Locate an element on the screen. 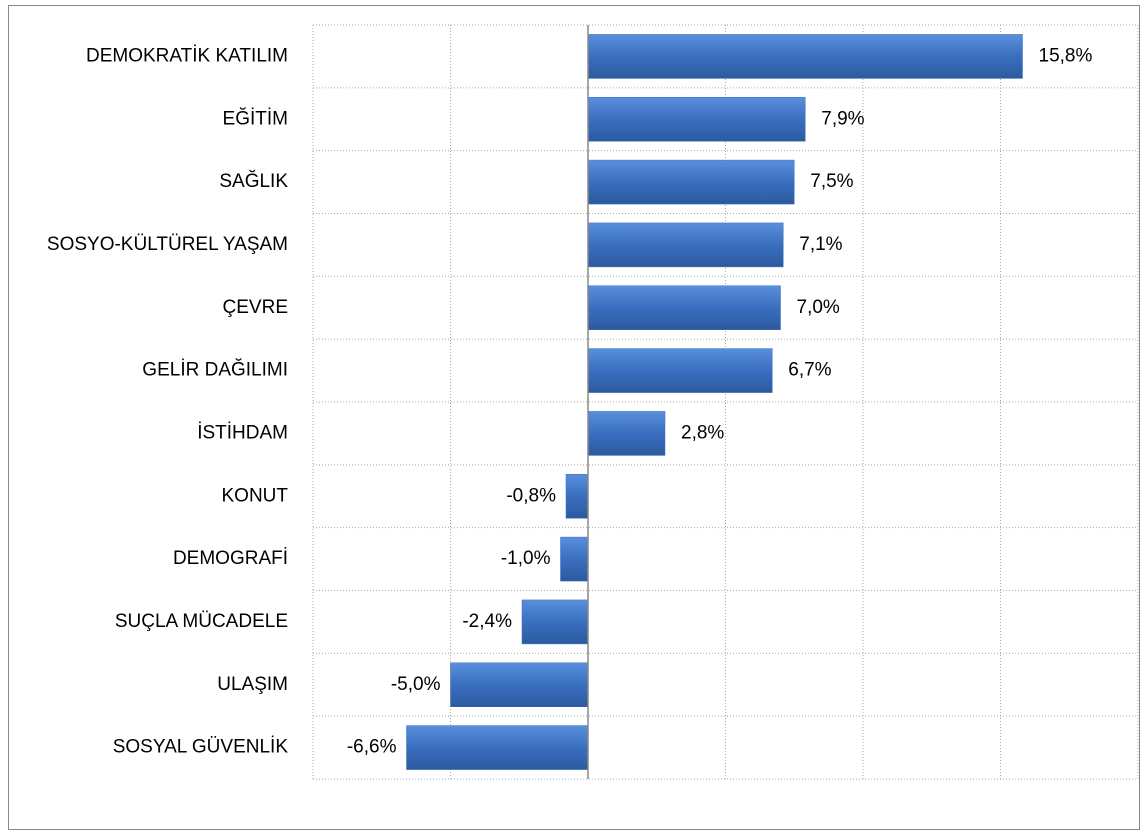 This screenshot has width=1146, height=837. category-label: İSTİHDAM is located at coordinates (242, 432).